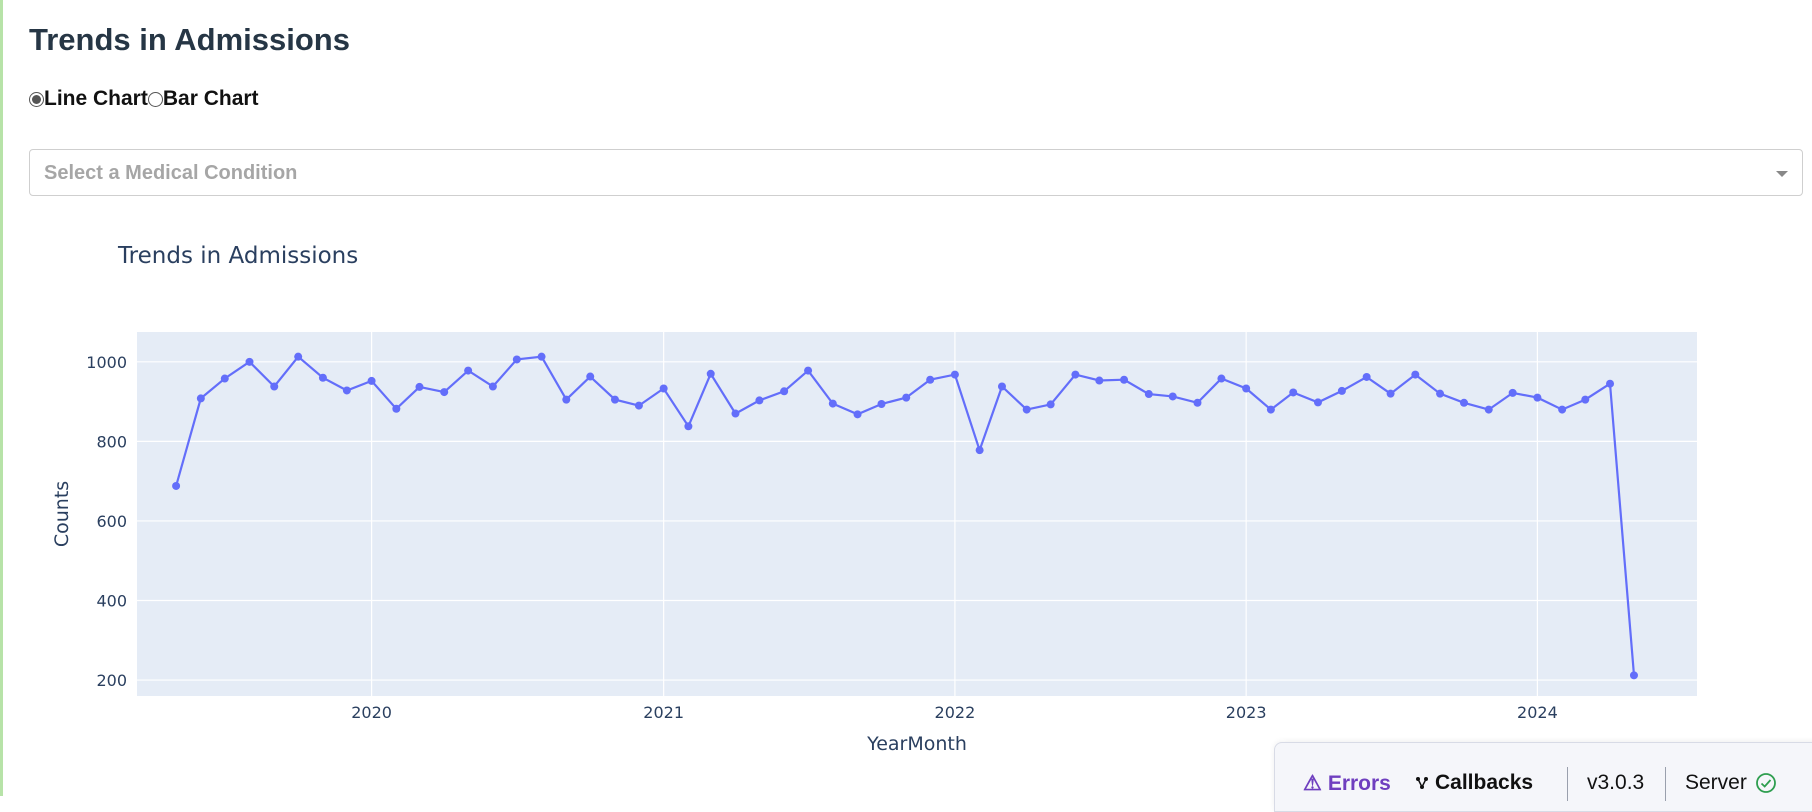 The width and height of the screenshot is (1812, 812). I want to click on dropdown-placeholder: Select a Medical Condition, so click(171, 173).